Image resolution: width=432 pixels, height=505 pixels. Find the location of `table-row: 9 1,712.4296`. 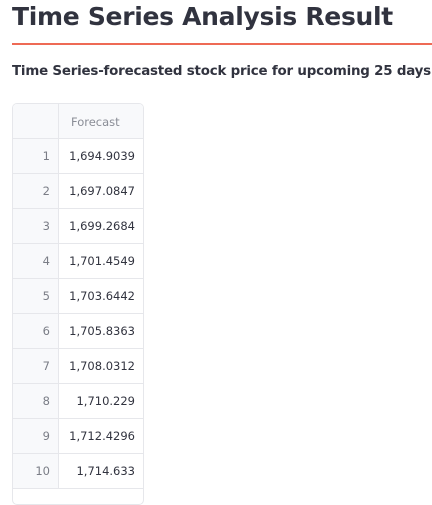

table-row: 9 1,712.4296 is located at coordinates (78, 436).